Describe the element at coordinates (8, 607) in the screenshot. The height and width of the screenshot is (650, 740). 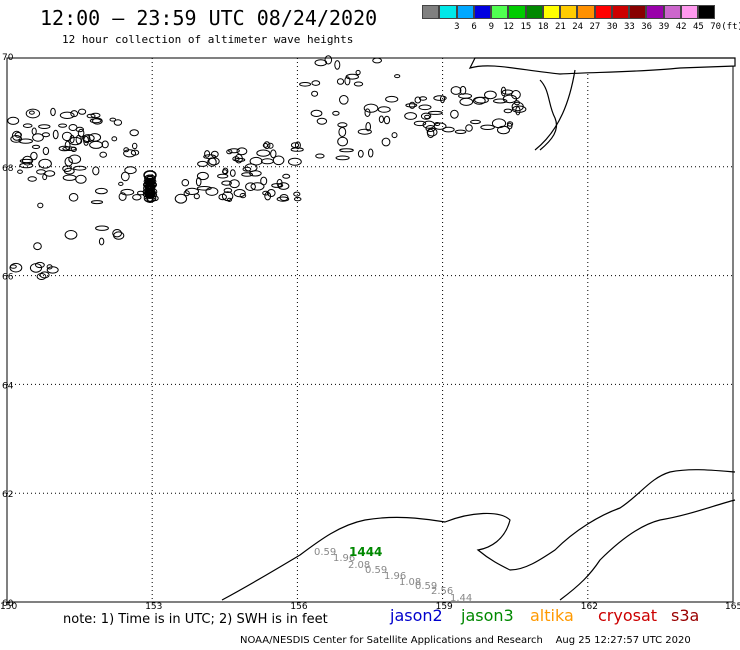
I see `lon-tick-label: 150` at that location.